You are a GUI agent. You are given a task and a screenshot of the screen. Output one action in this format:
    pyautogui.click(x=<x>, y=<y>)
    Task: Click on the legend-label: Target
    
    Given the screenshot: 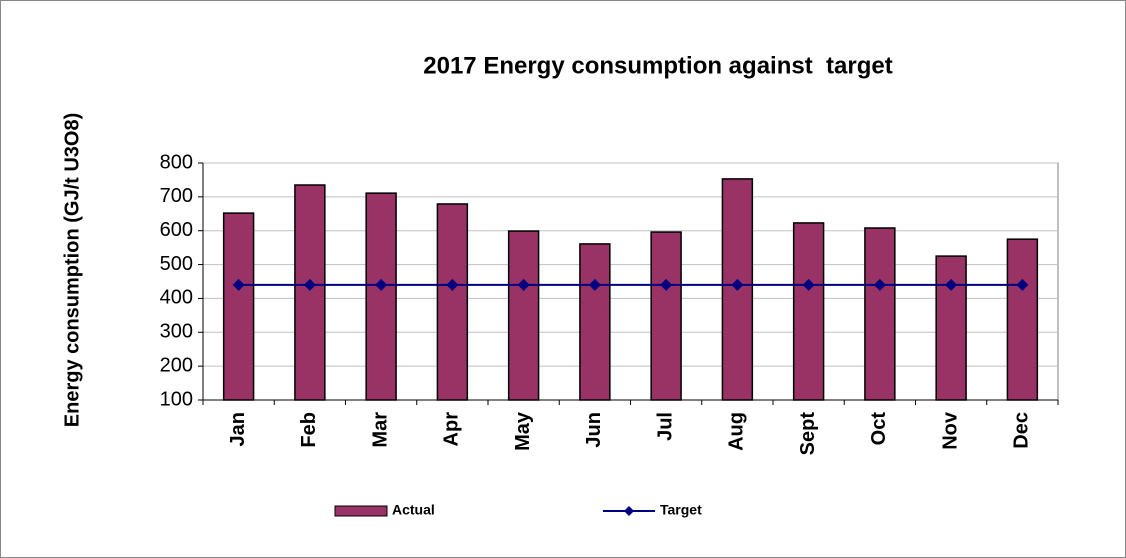 What is the action you would take?
    pyautogui.click(x=681, y=510)
    